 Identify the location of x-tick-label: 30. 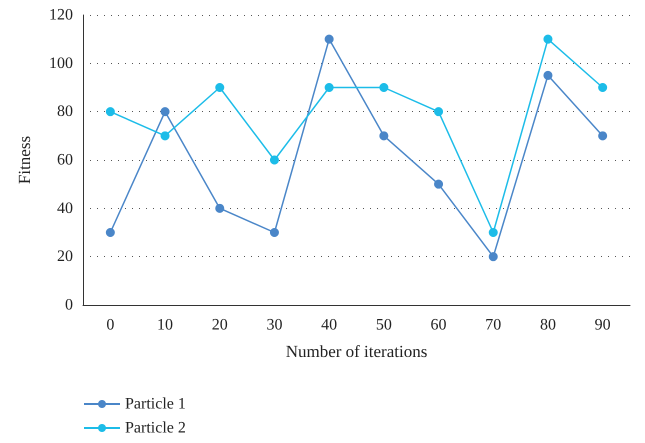
(274, 325).